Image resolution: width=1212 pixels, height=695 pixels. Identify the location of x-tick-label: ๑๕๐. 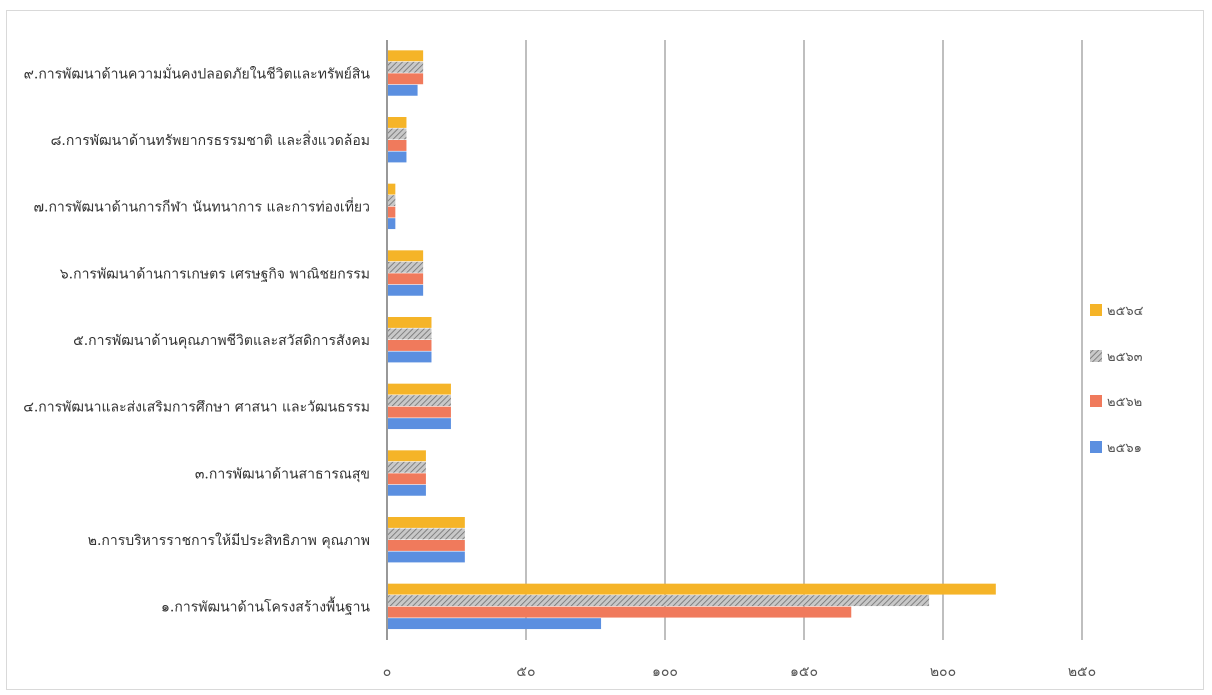
(804, 672).